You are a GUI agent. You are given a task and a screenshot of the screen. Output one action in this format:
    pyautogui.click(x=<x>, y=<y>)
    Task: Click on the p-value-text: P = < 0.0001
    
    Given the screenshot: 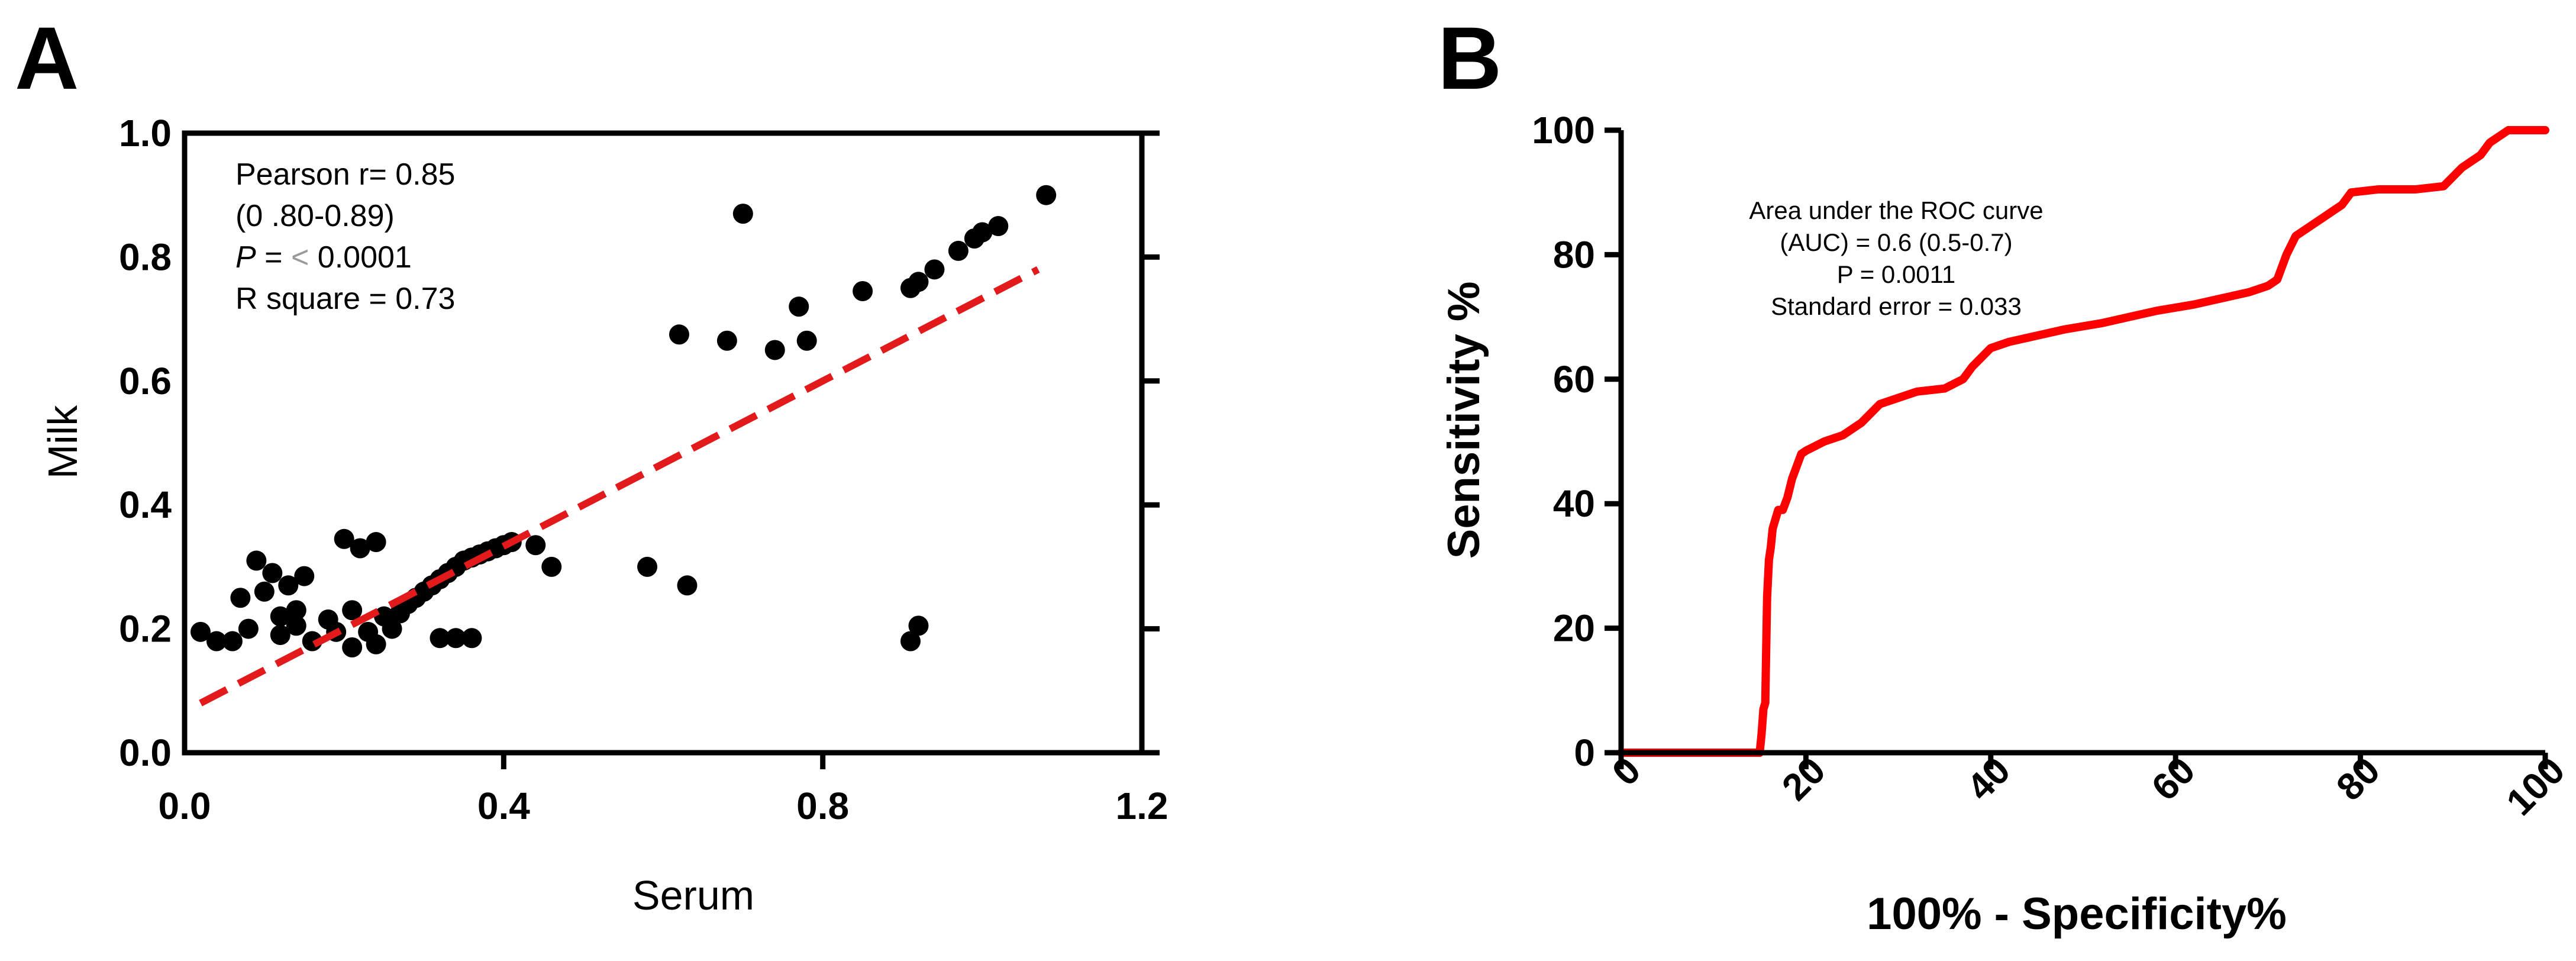 What is the action you would take?
    pyautogui.click(x=323, y=257)
    